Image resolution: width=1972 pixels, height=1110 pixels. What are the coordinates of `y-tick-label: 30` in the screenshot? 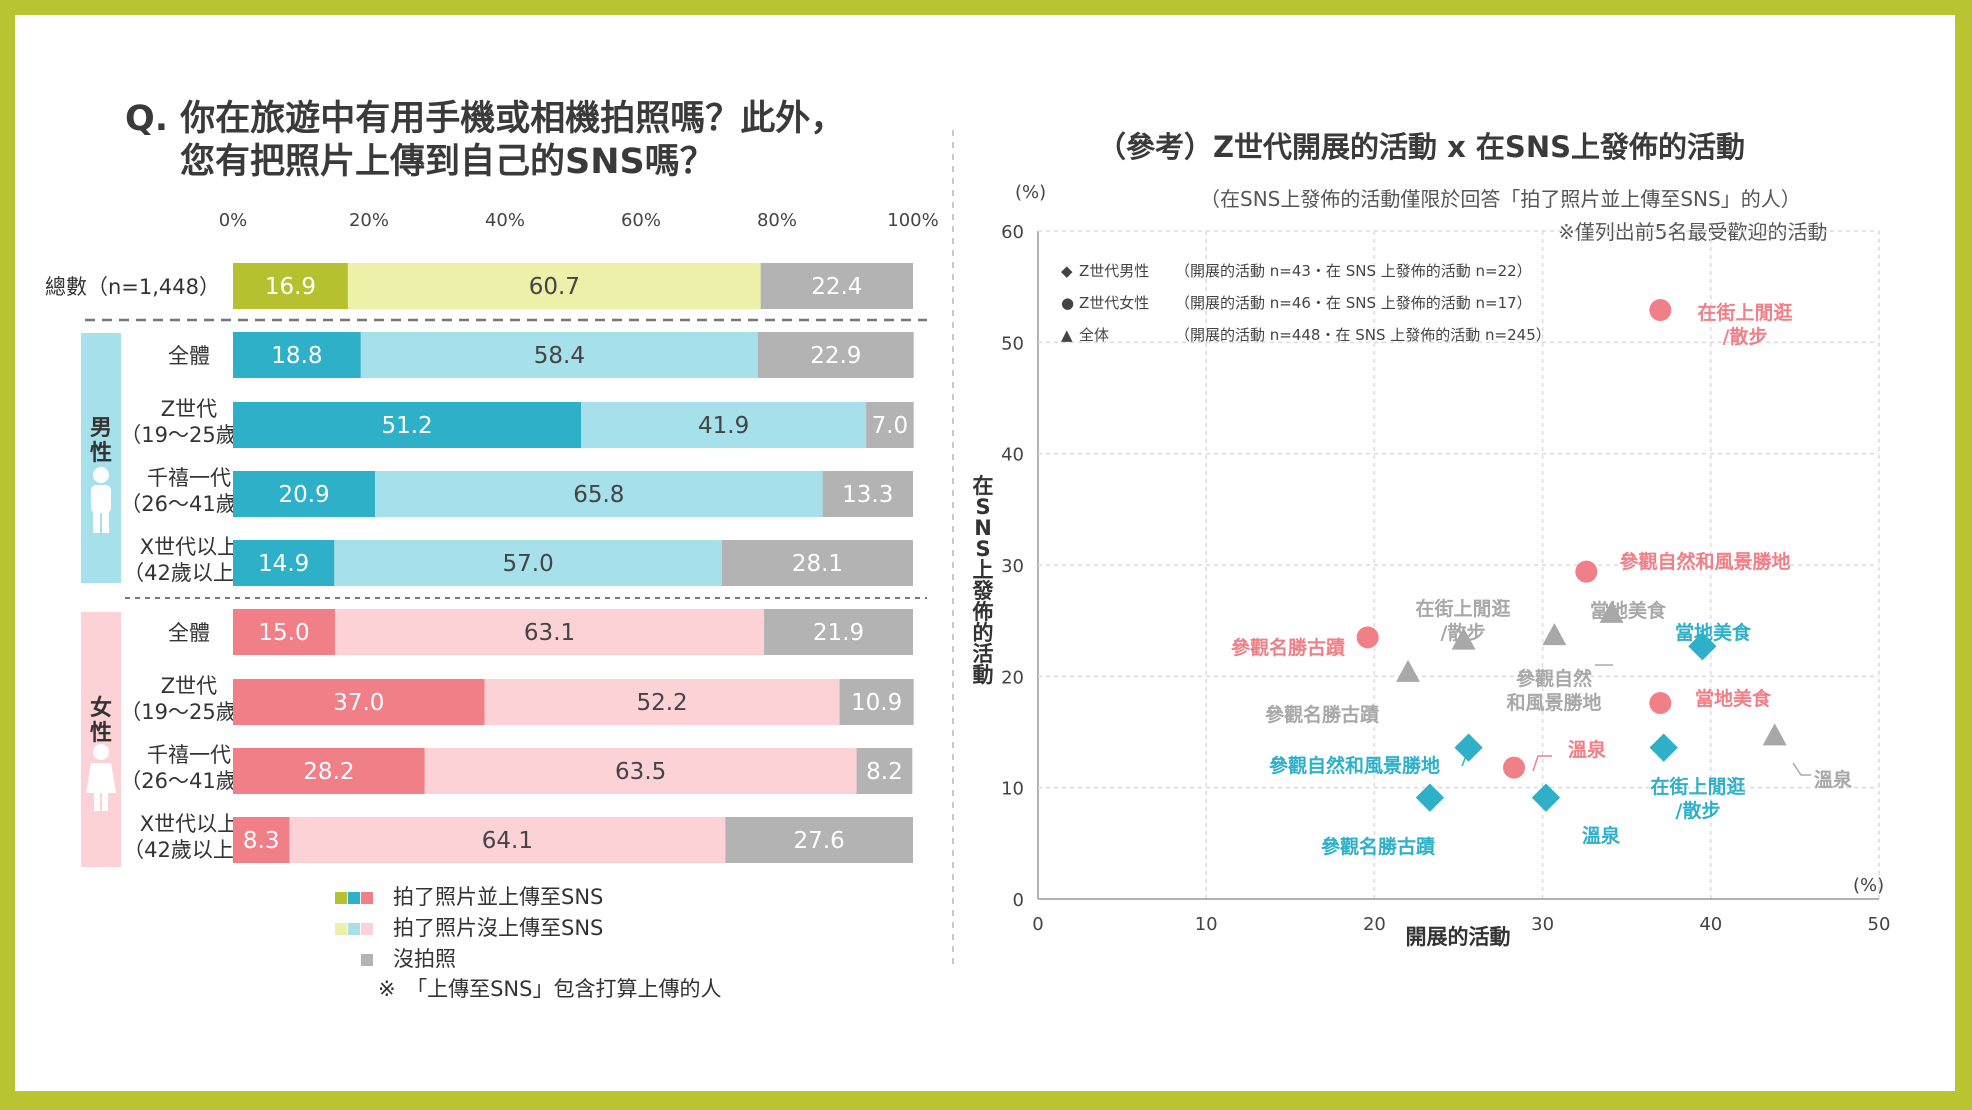 It's located at (1012, 566).